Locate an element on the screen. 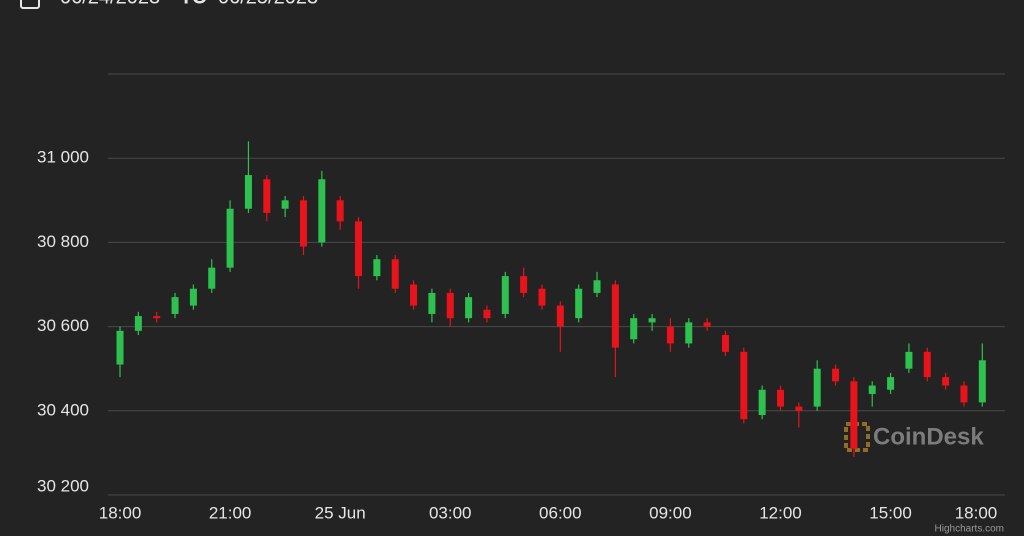  x-tick-label: 21:00 is located at coordinates (230, 512).